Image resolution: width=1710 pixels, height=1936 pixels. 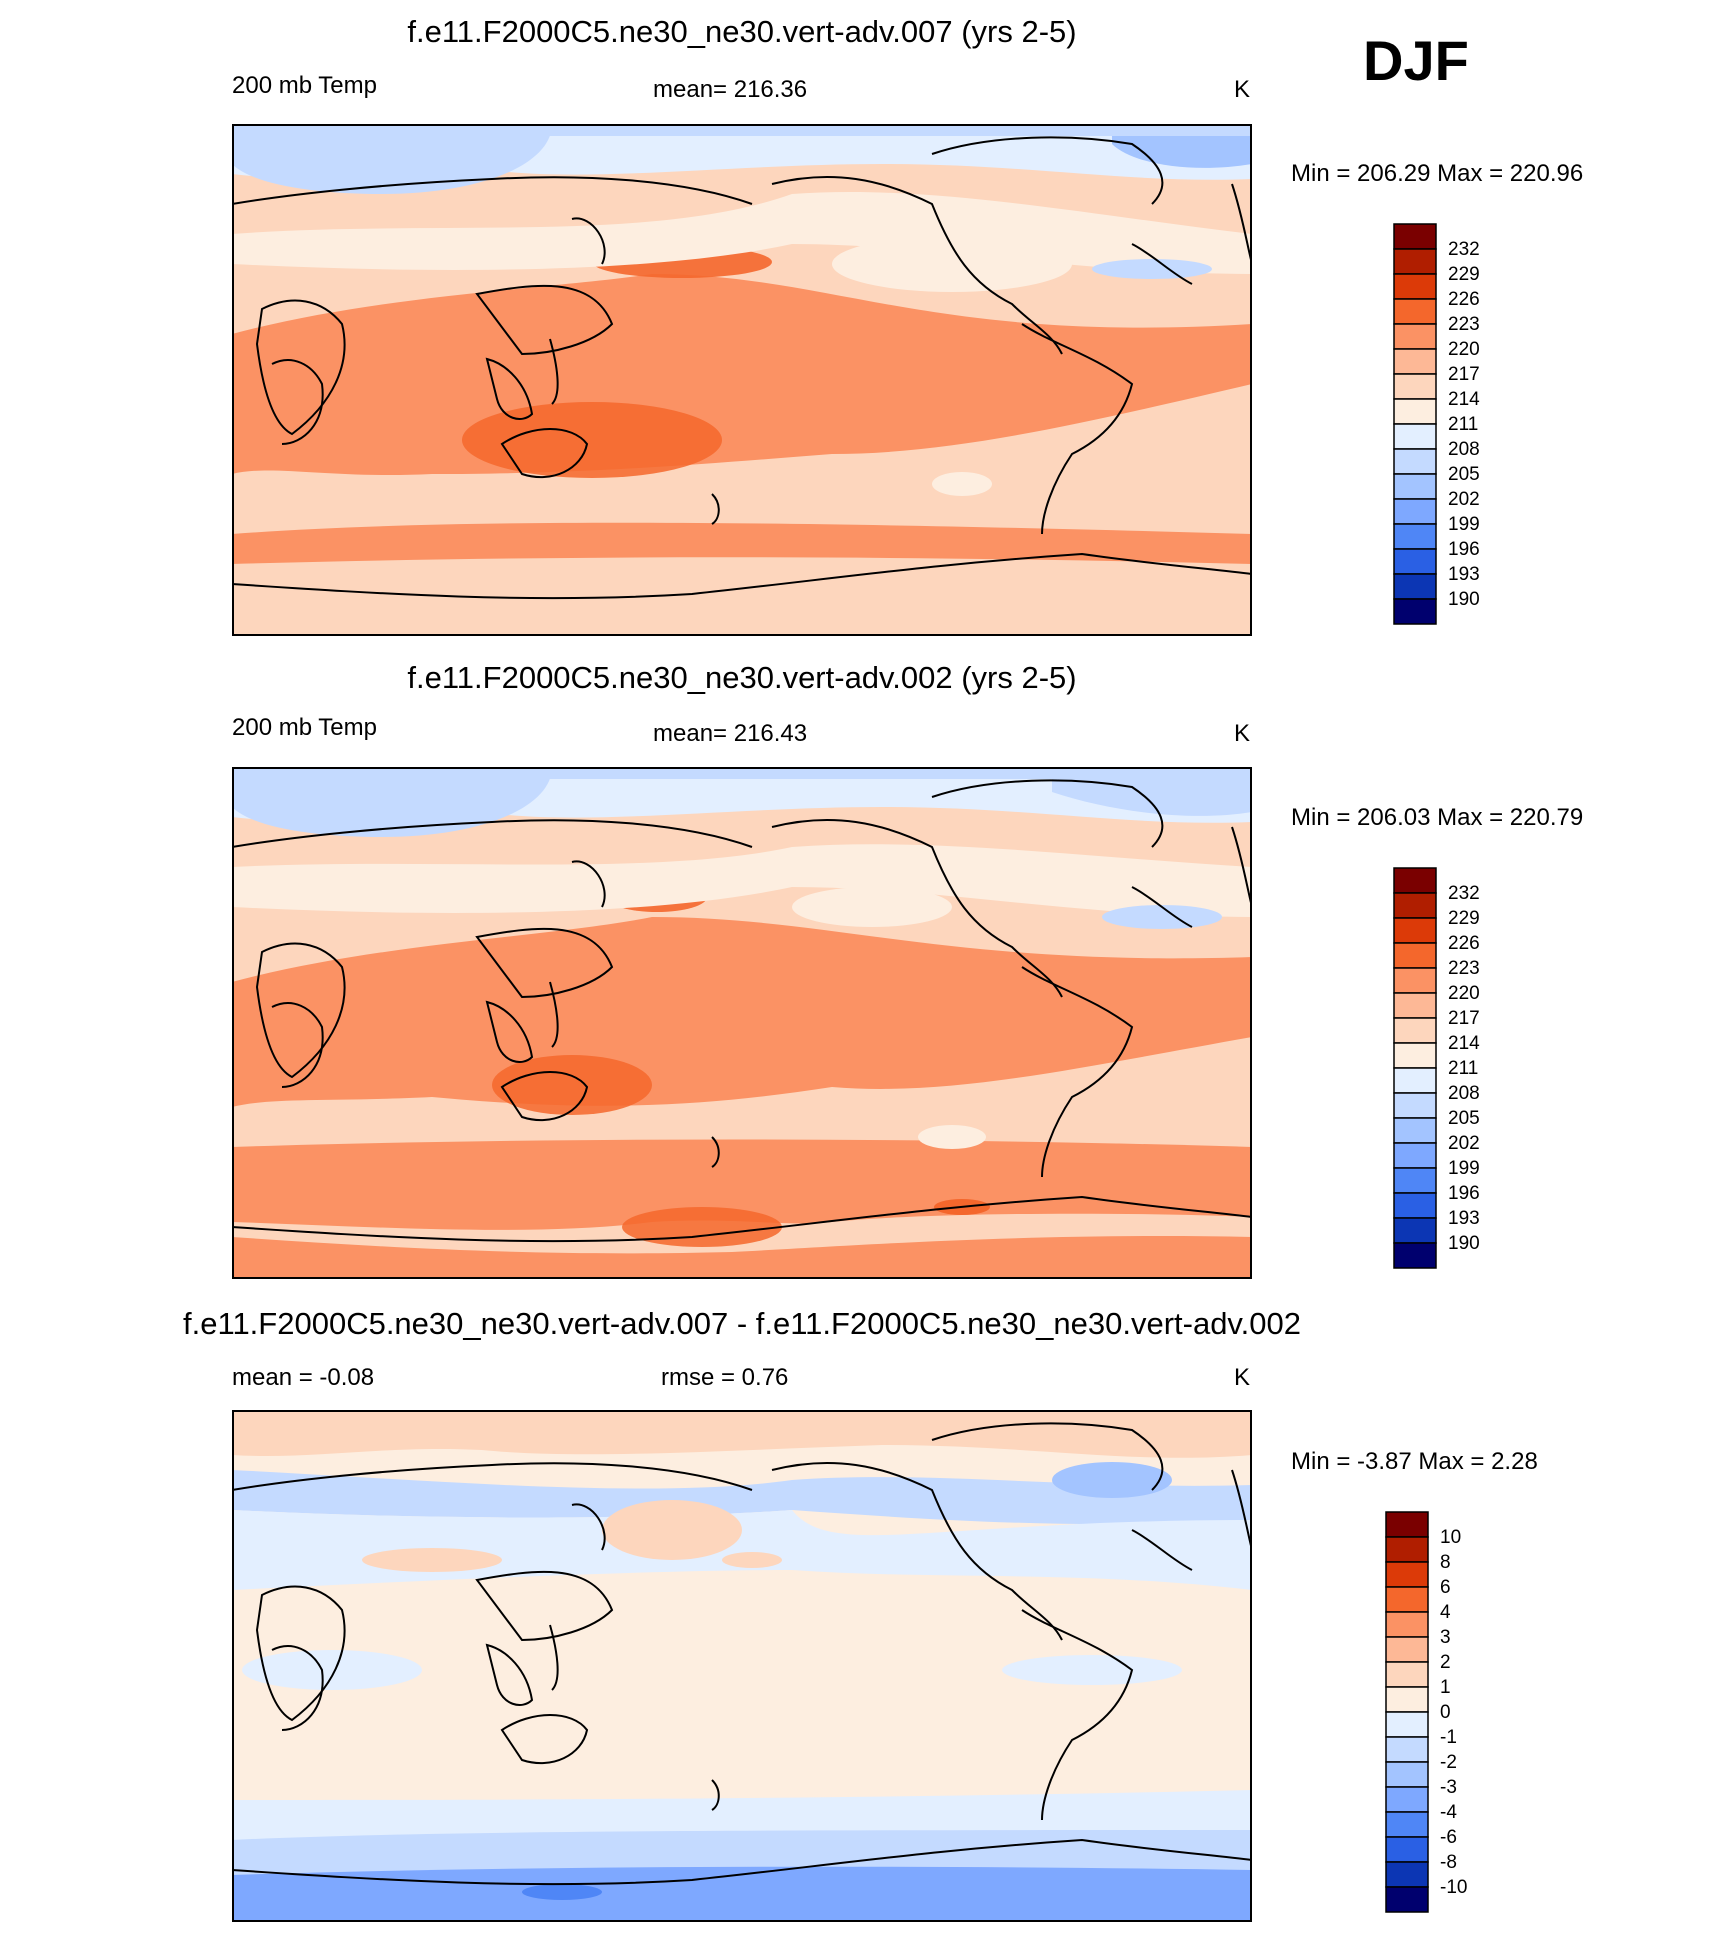 What do you see at coordinates (1445, 1662) in the screenshot?
I see `panel3-colorbar-tick-label: 2` at bounding box center [1445, 1662].